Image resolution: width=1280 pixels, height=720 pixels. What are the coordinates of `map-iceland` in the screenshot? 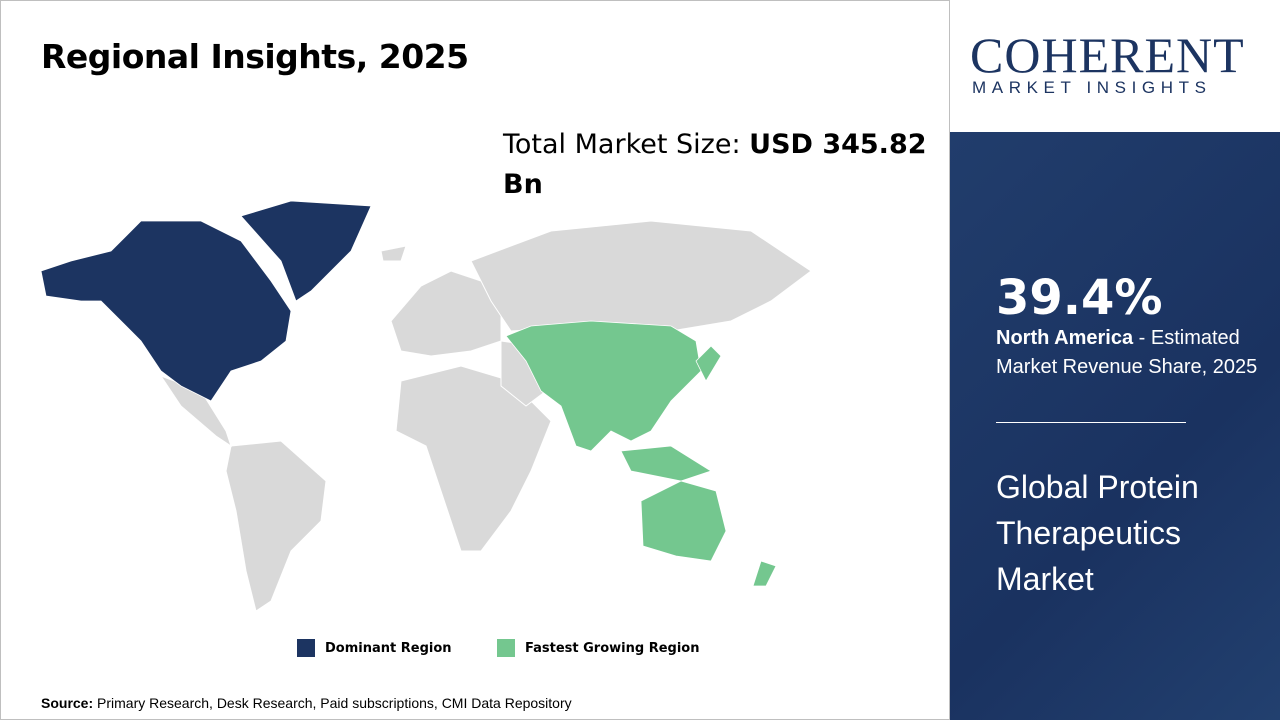 It's located at (393, 253).